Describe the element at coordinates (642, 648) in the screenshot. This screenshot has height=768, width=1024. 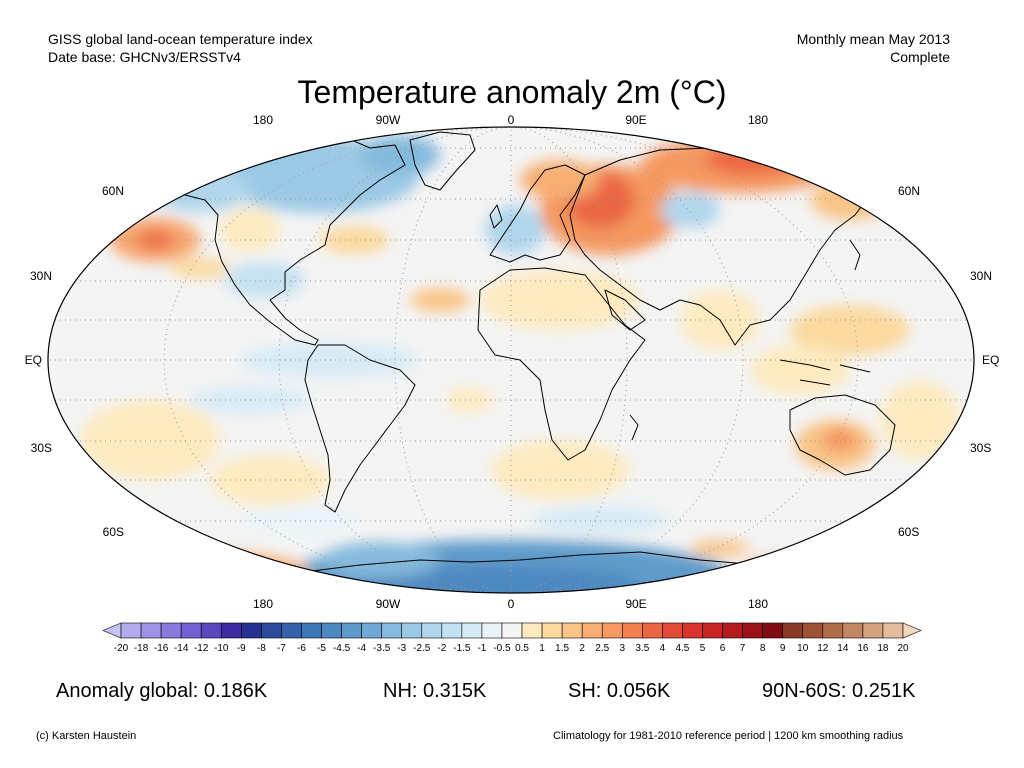
I see `colorbar-tick-label: 3.5` at that location.